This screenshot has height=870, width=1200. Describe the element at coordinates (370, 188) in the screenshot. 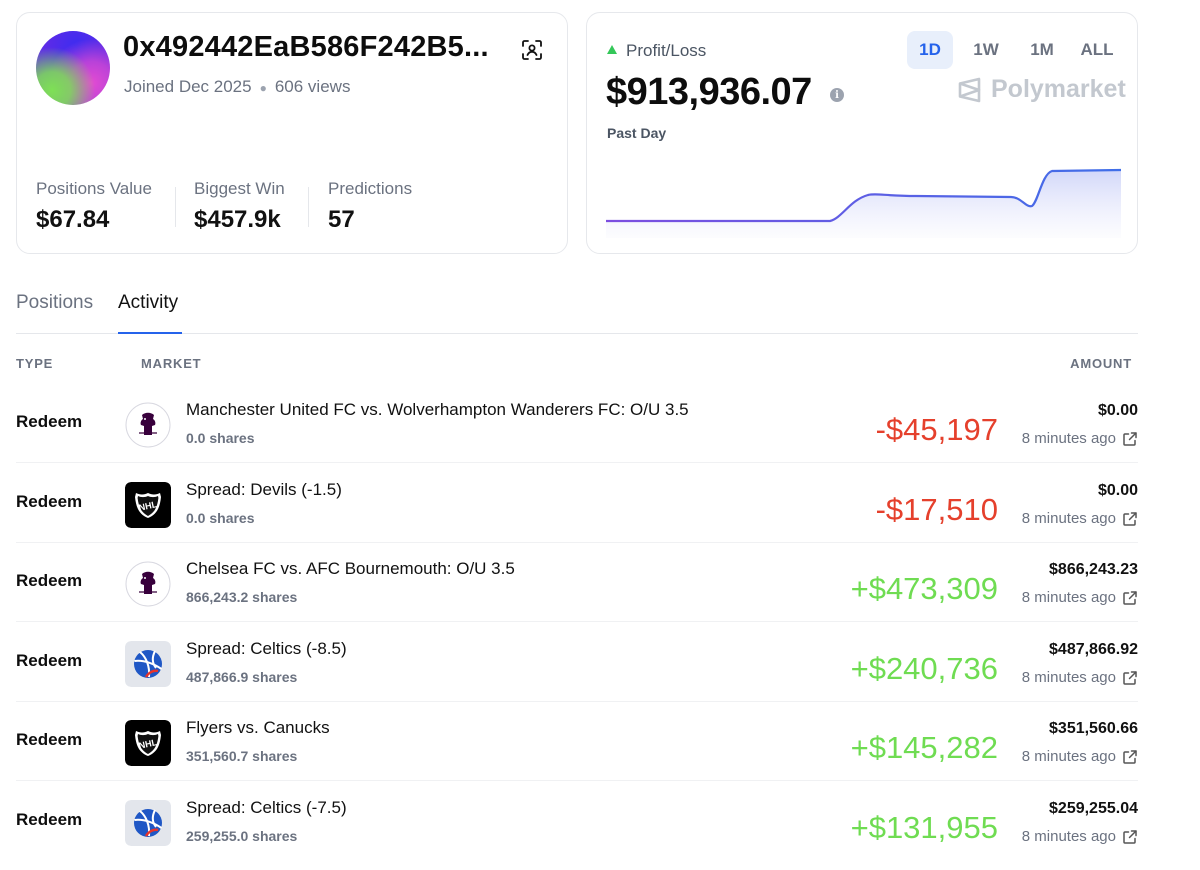

I see `stat-label: Predictions` at that location.